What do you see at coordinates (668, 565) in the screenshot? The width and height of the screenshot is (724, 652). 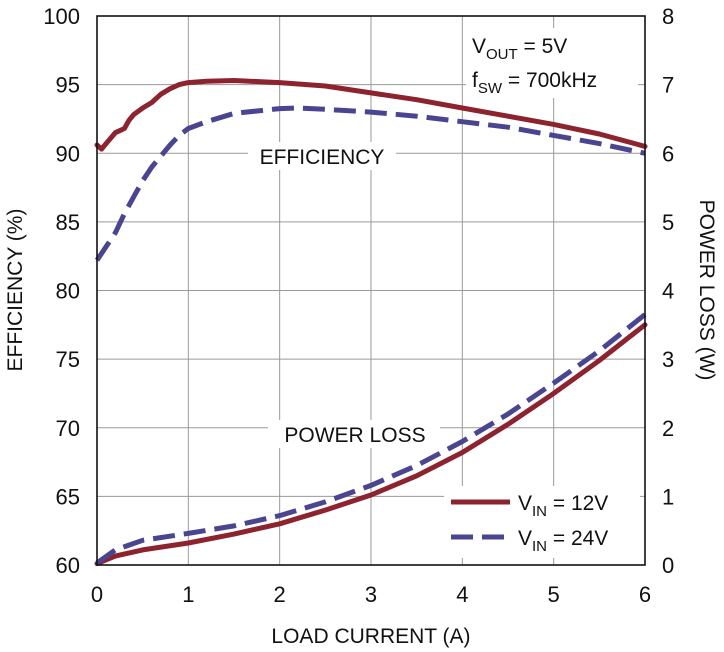 I see `y-right-tick-label: 0` at bounding box center [668, 565].